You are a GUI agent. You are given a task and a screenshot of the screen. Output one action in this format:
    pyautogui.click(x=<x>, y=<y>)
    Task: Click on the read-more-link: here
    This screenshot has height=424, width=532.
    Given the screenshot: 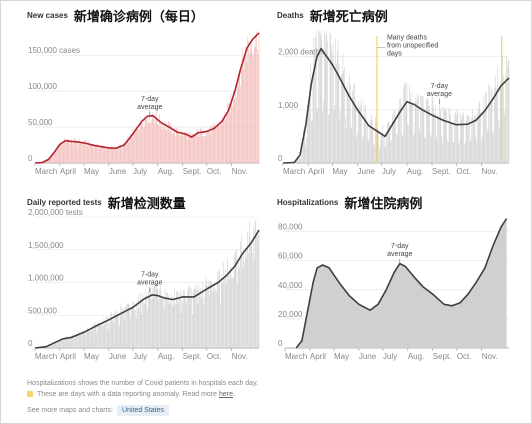 What is the action you would take?
    pyautogui.click(x=225, y=394)
    